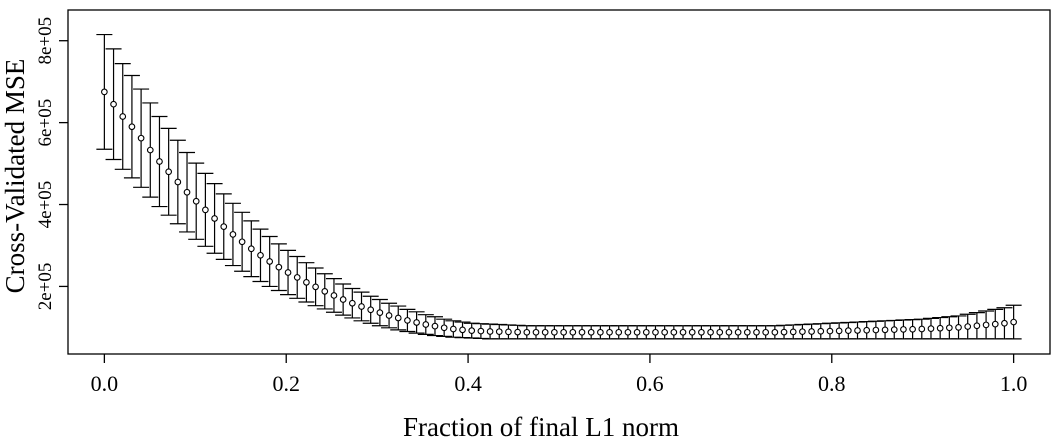 This screenshot has height=442, width=1053. Describe the element at coordinates (45, 123) in the screenshot. I see `y-tick-label: 6e+05` at that location.